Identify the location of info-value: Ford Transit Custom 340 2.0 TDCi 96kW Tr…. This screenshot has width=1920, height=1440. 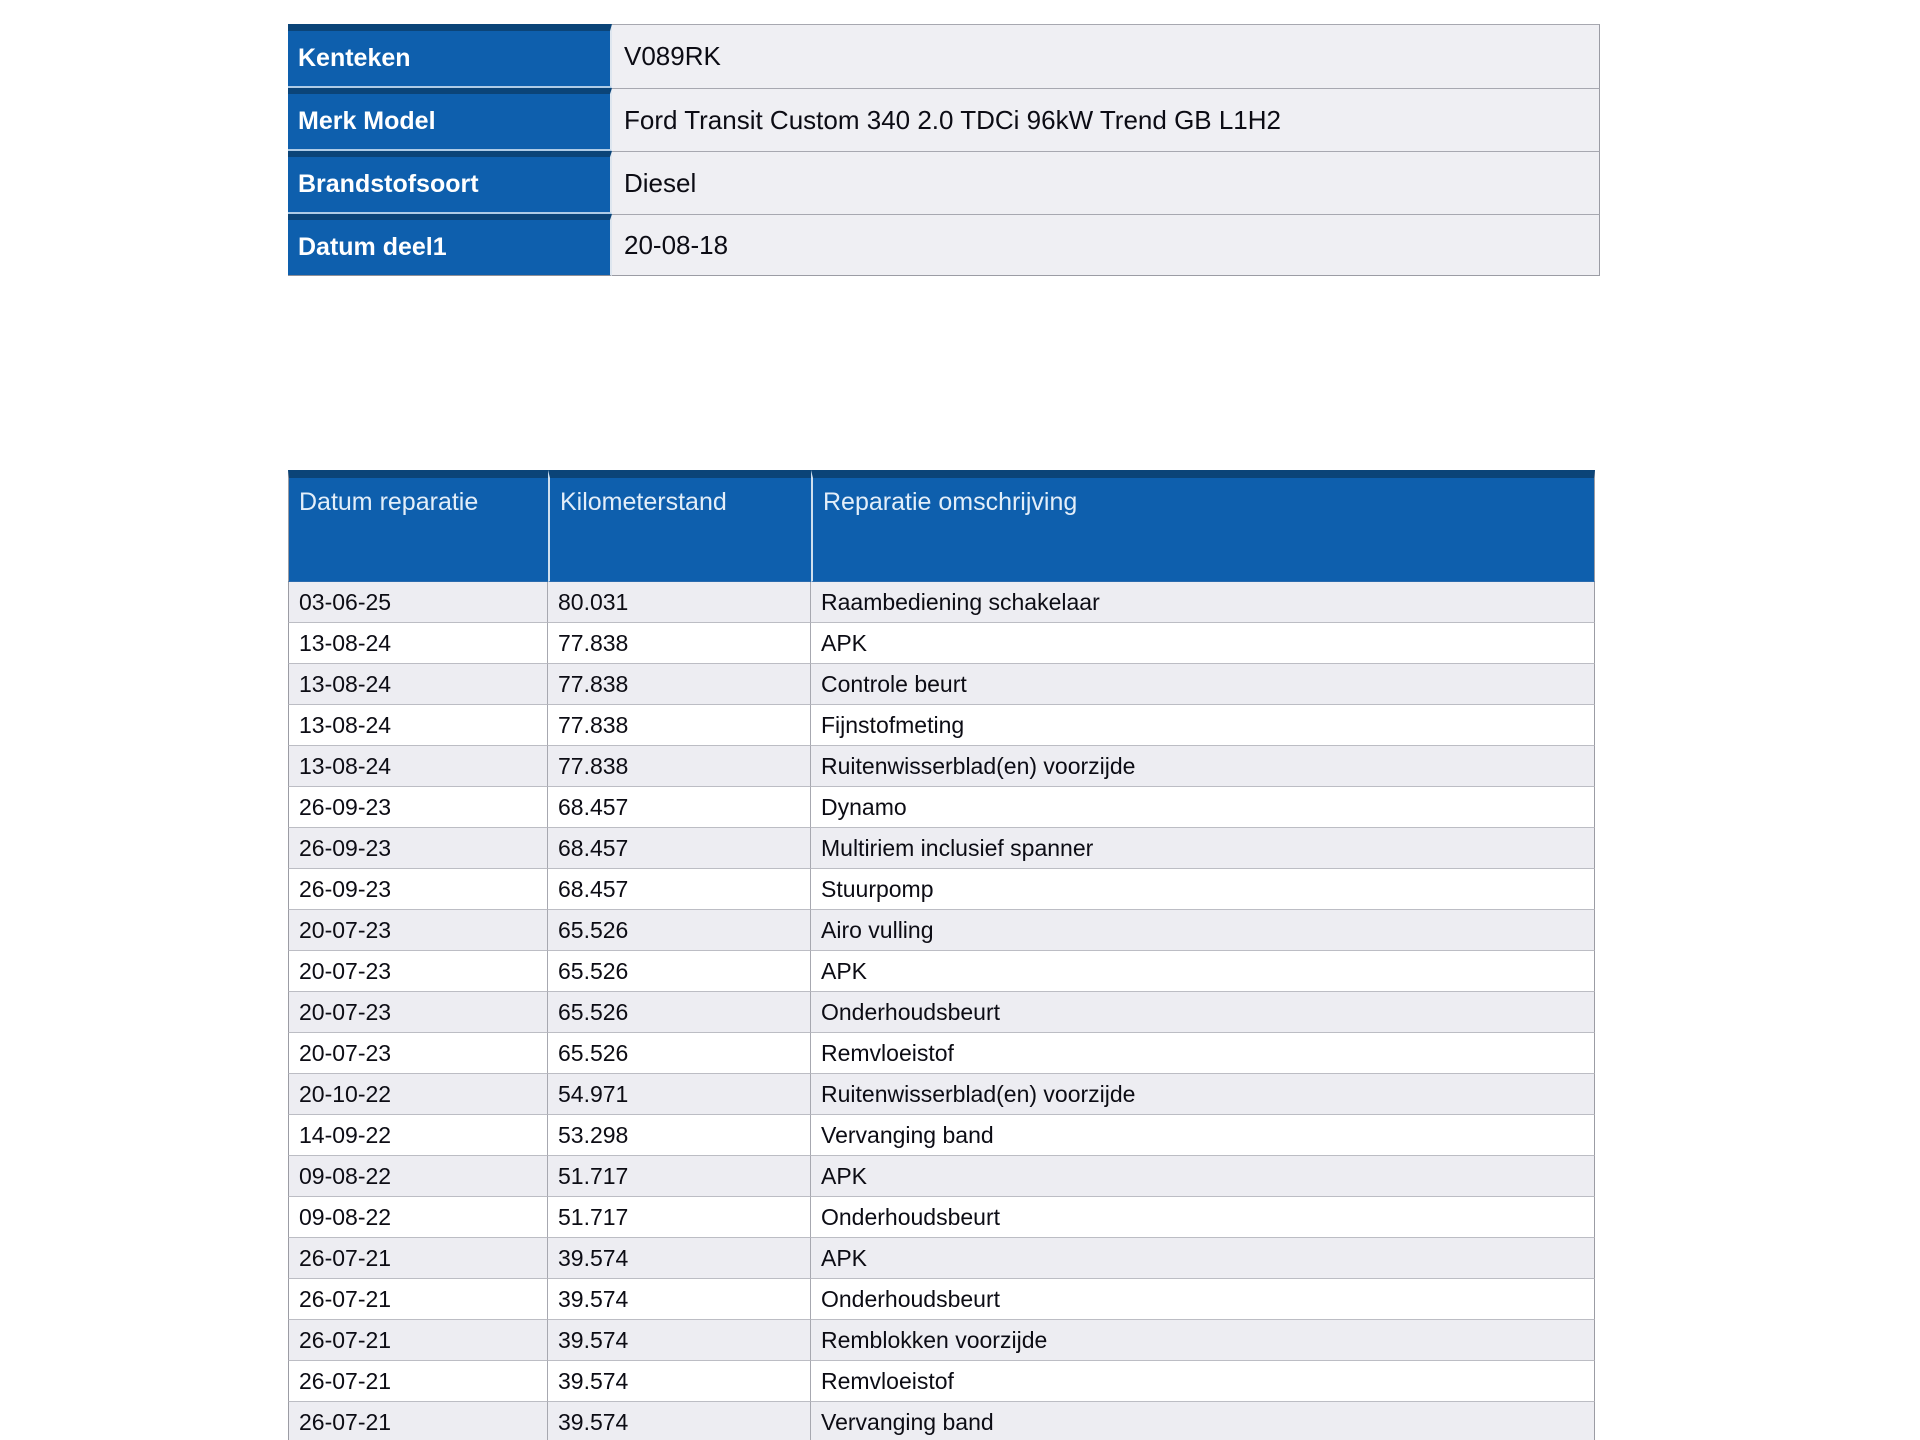
(1106, 119).